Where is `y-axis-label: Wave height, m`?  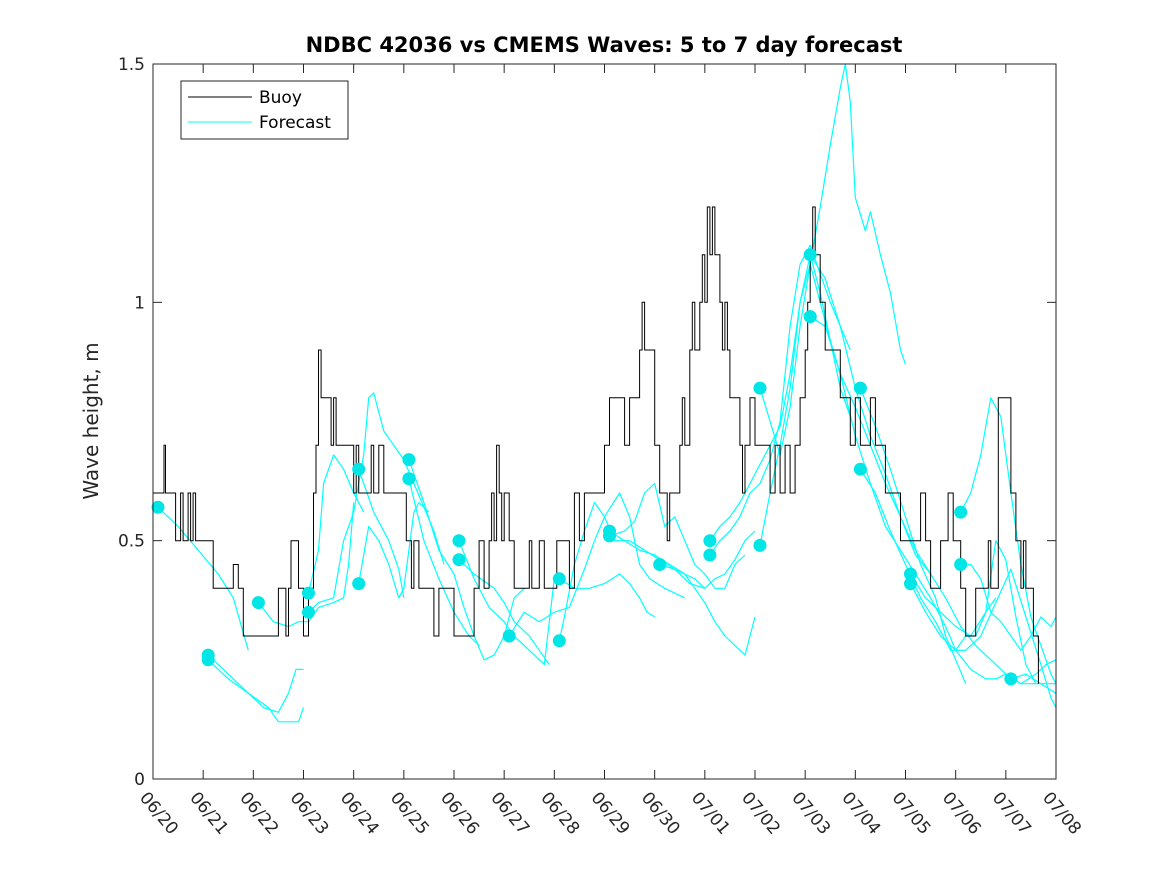 y-axis-label: Wave height, m is located at coordinates (91, 420).